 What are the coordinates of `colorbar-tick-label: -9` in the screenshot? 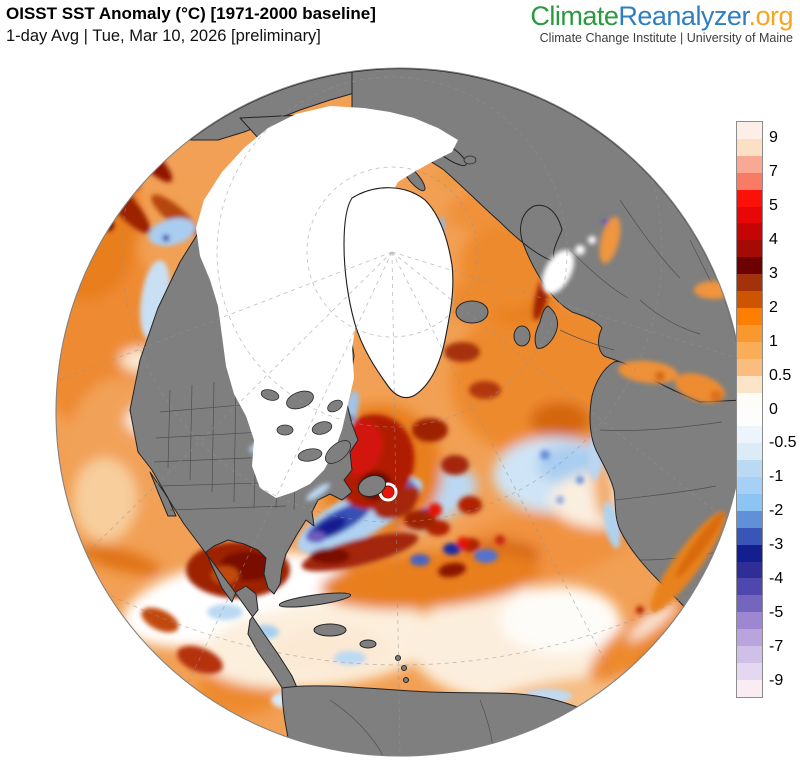 It's located at (776, 681).